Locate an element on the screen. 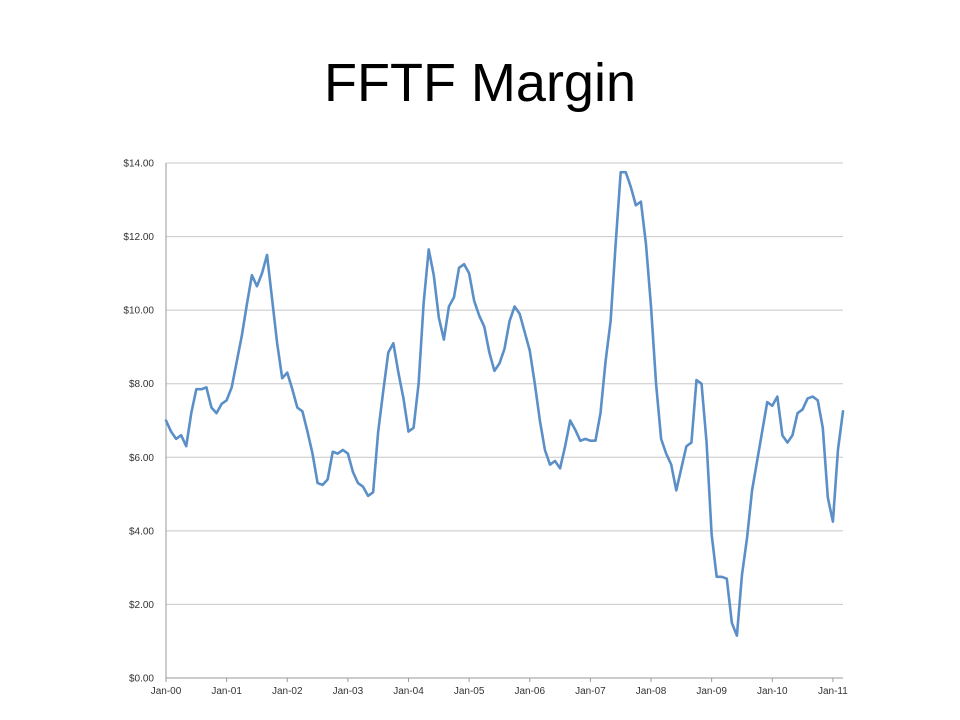 This screenshot has width=960, height=720. x-tick-label: Jan-00 is located at coordinates (166, 691).